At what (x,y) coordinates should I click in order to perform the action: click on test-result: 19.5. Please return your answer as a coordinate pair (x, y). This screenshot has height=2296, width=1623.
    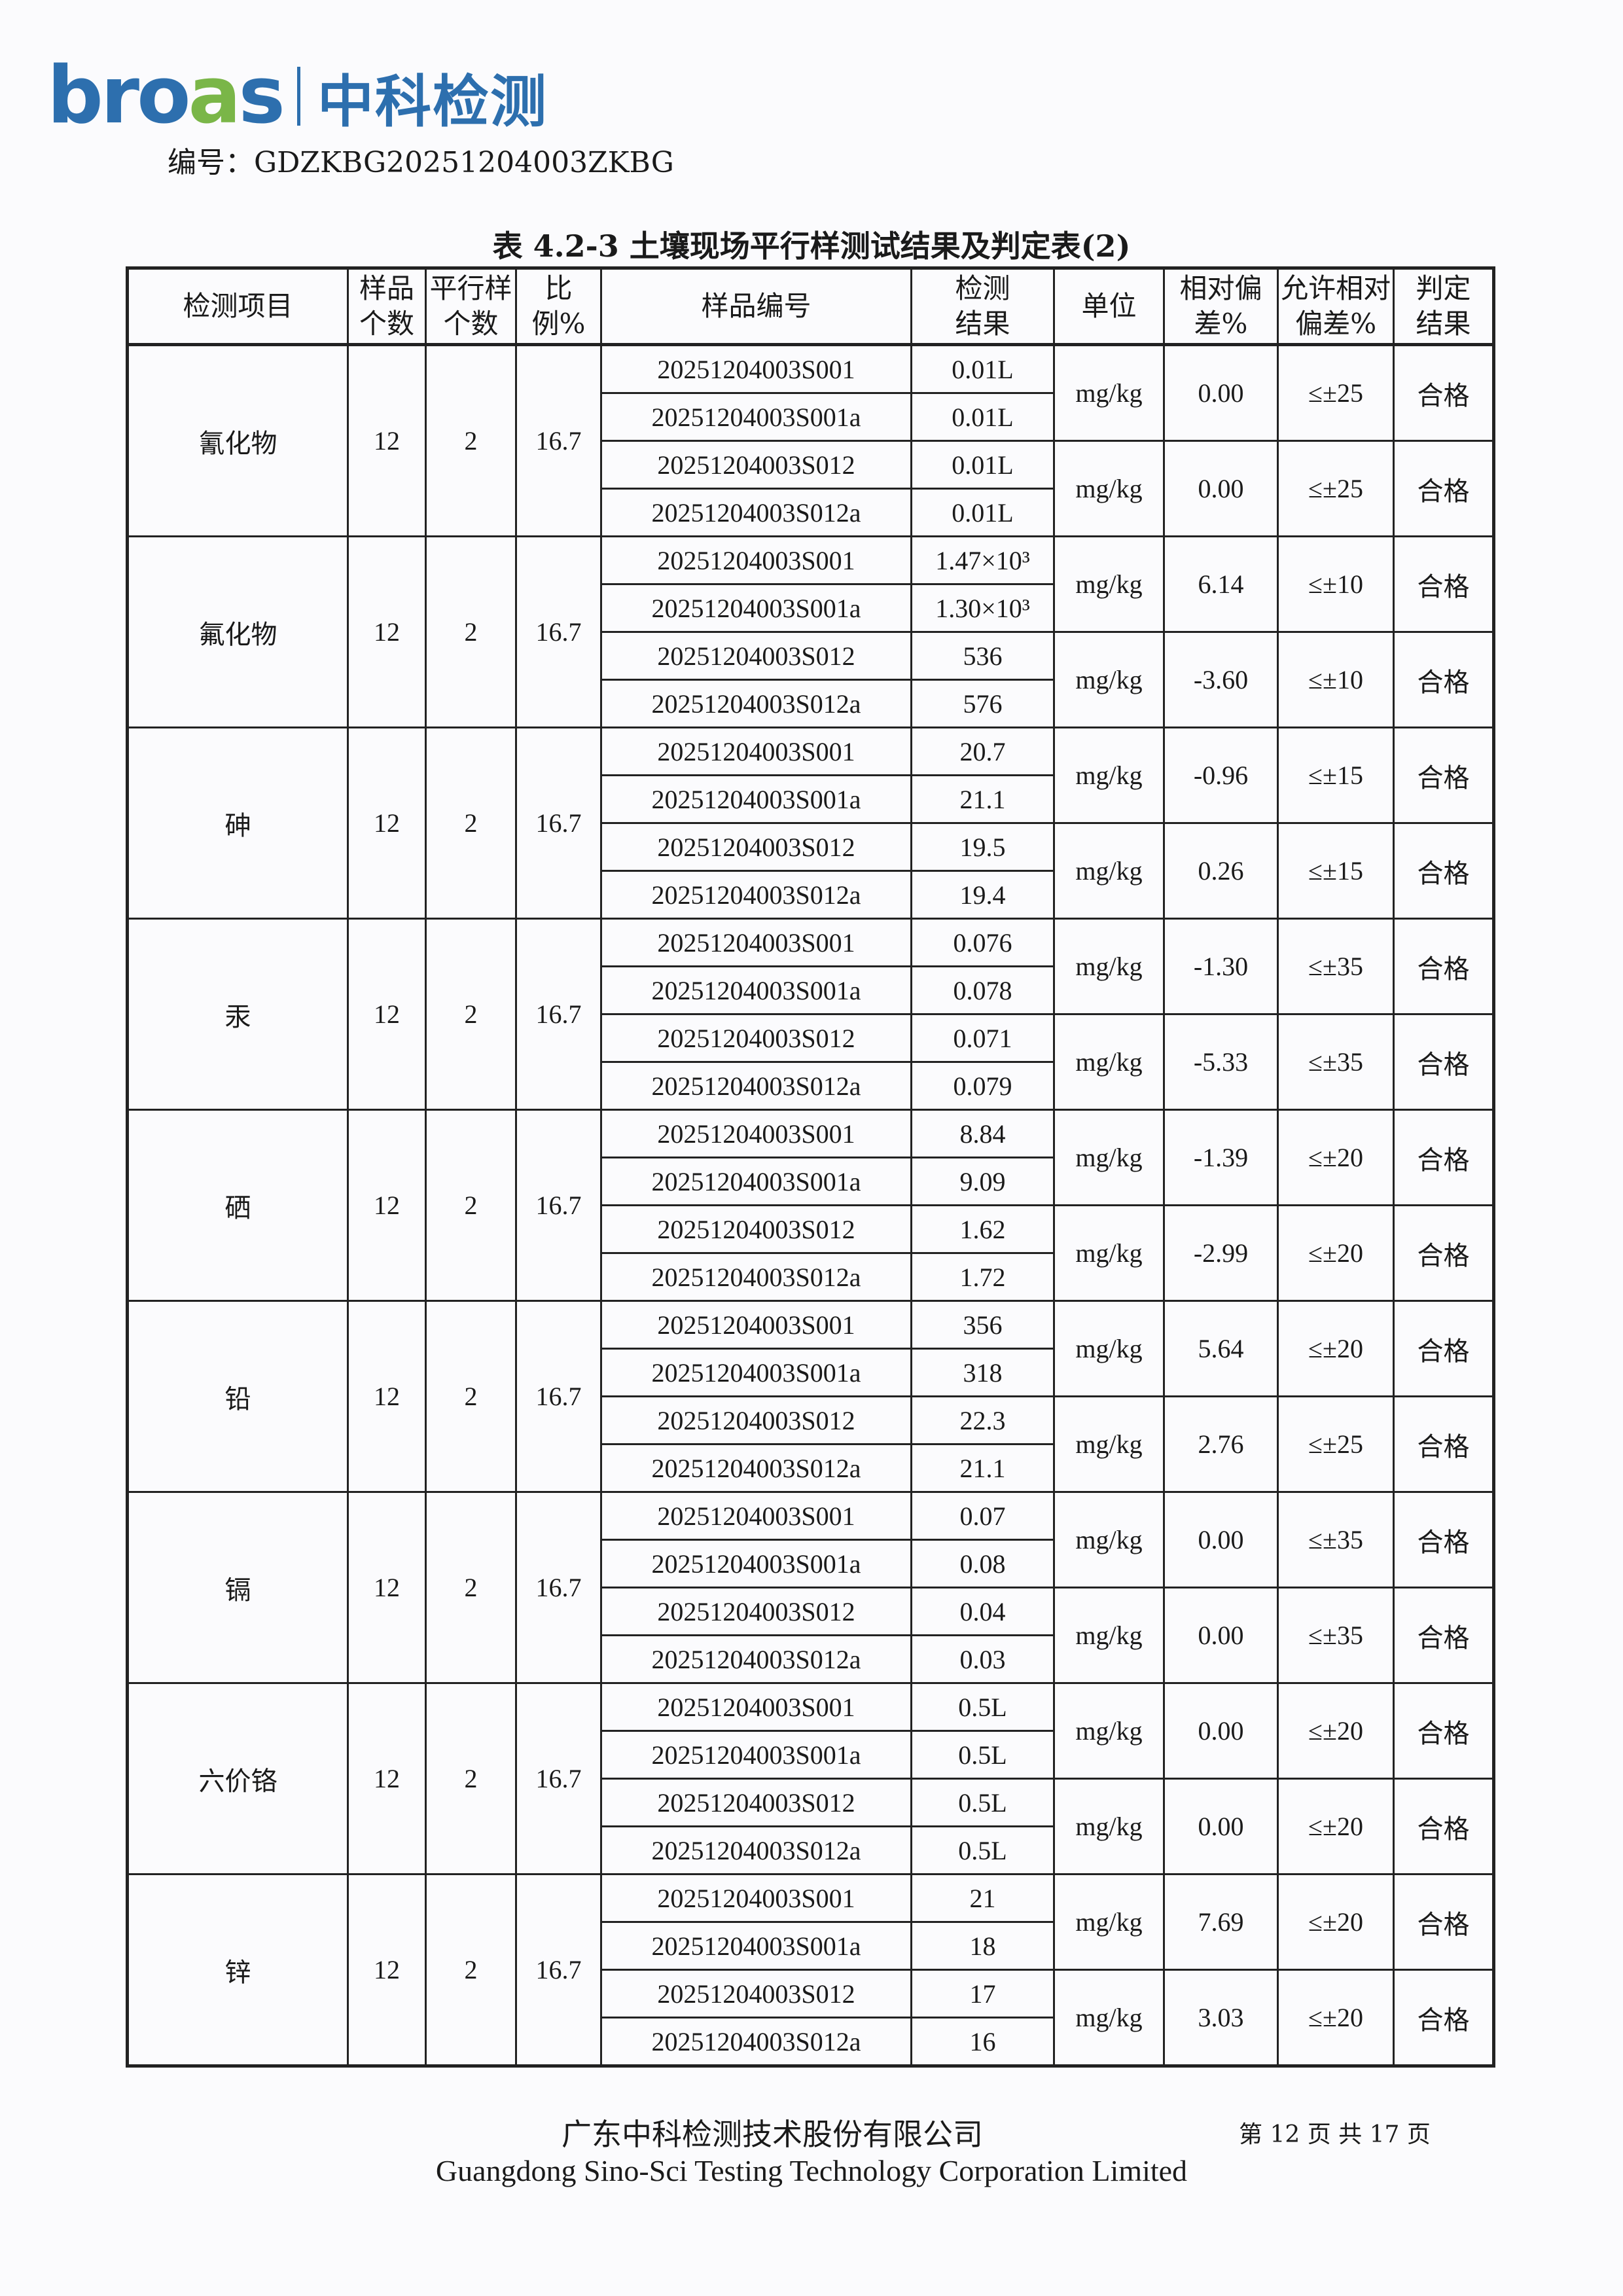
    Looking at the image, I should click on (982, 847).